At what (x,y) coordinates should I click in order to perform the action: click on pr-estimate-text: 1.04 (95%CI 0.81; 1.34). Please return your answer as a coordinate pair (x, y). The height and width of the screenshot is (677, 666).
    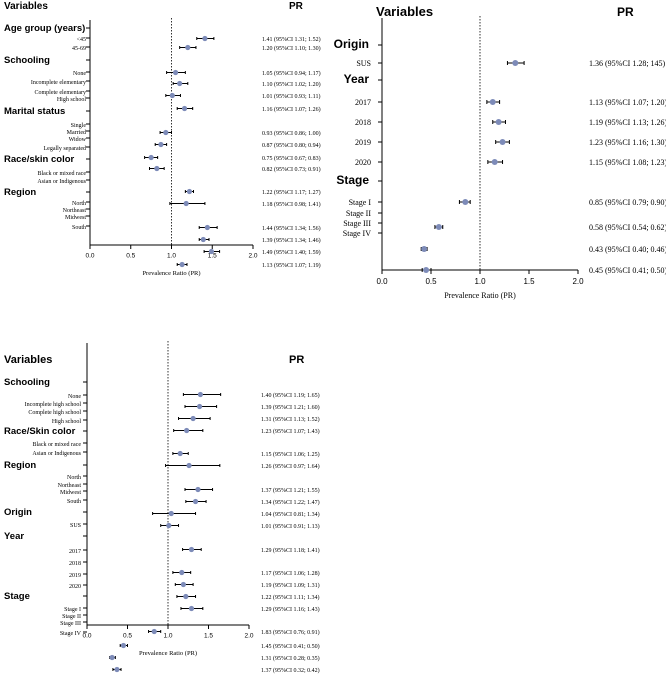
    Looking at the image, I should click on (290, 514).